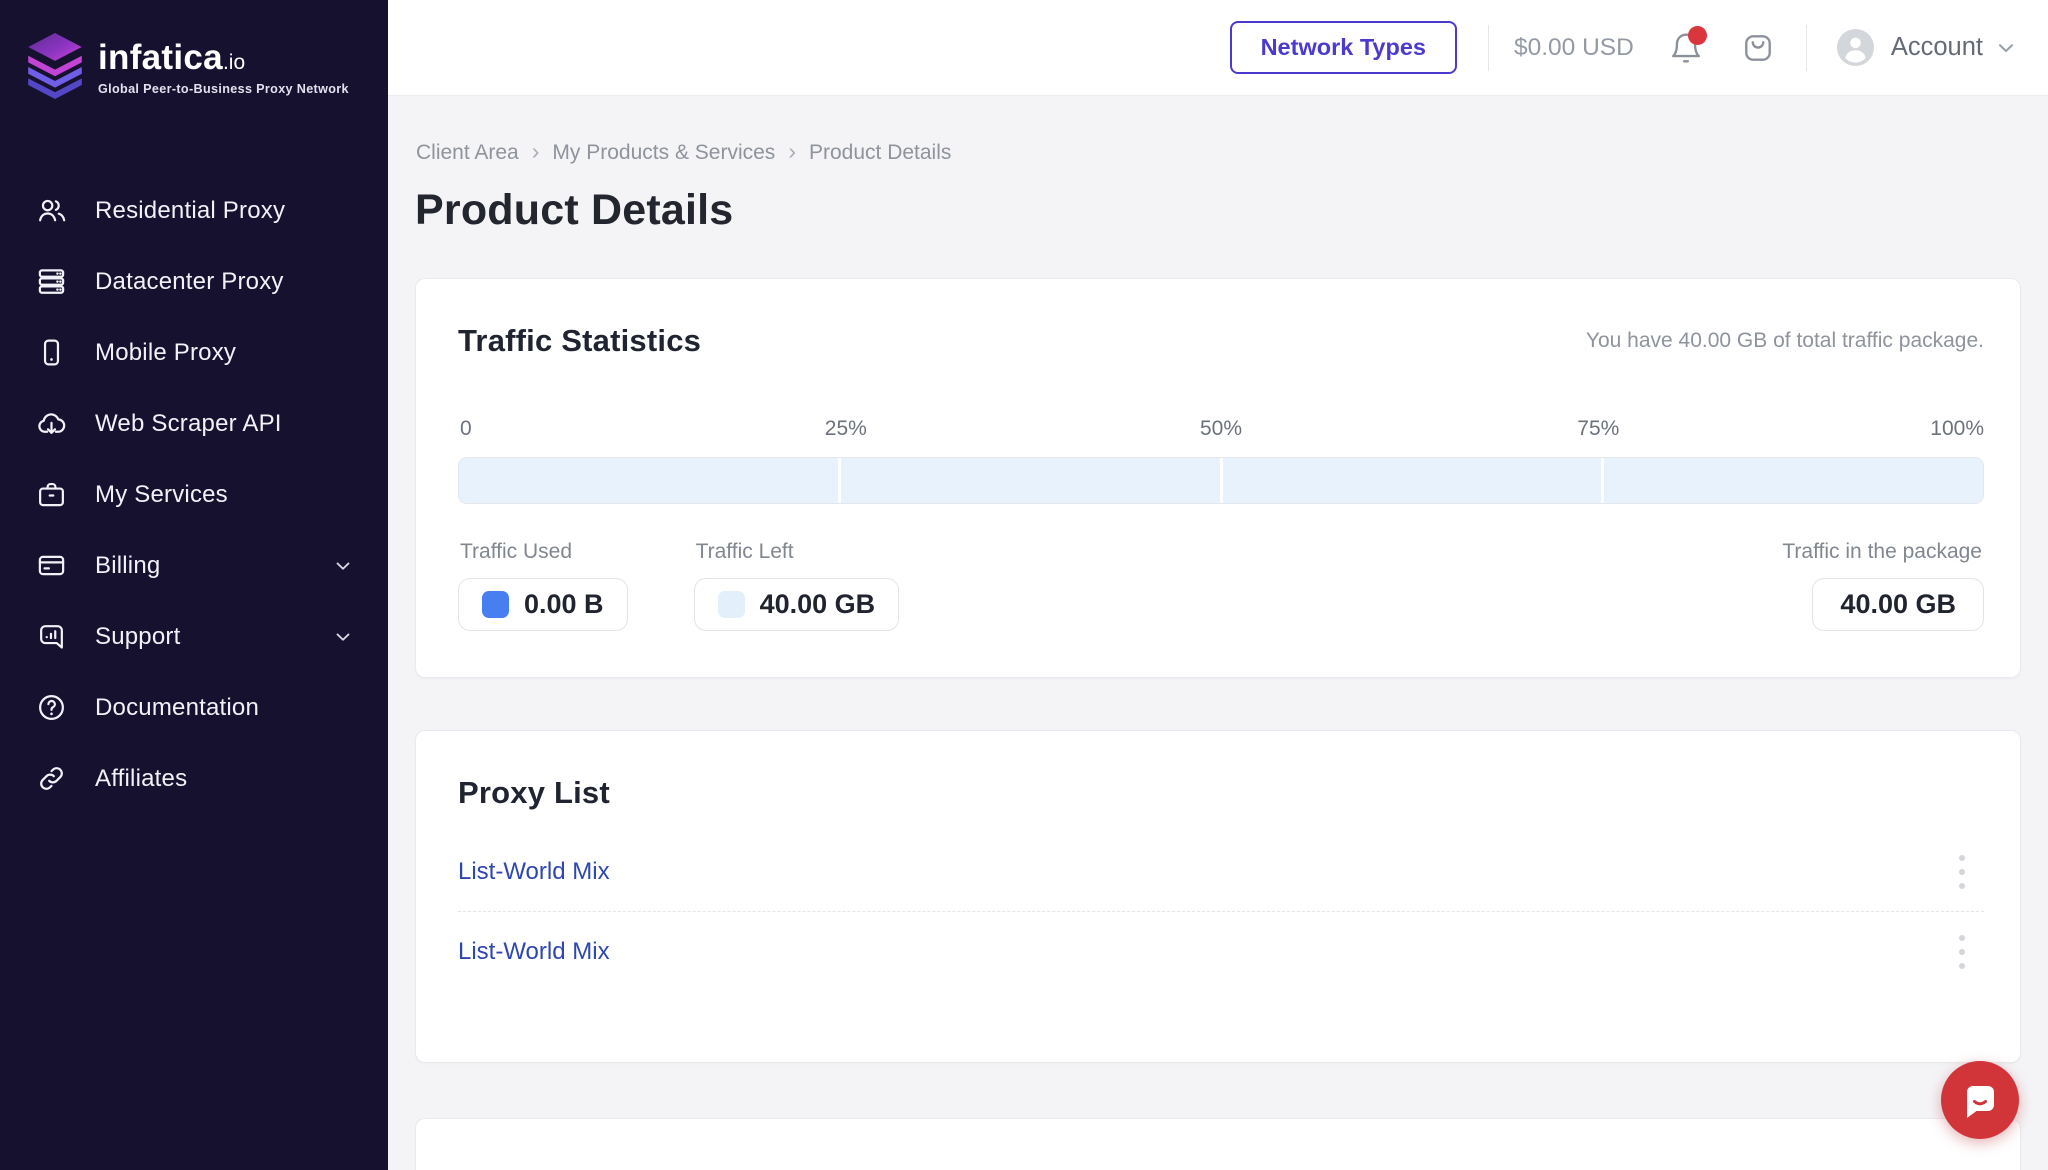 This screenshot has width=2048, height=1170. Describe the element at coordinates (731, 604) in the screenshot. I see `left-color-swatch` at that location.